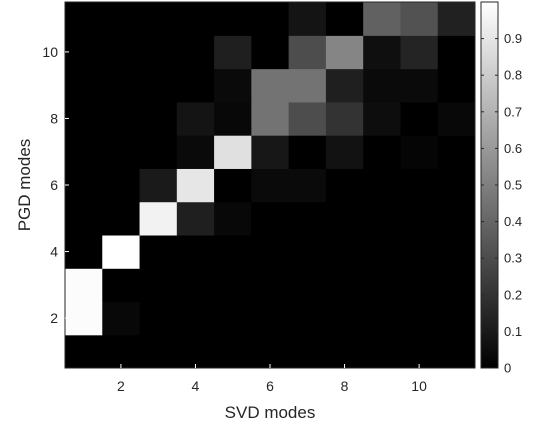  I want to click on x-tick-label: 4, so click(196, 386).